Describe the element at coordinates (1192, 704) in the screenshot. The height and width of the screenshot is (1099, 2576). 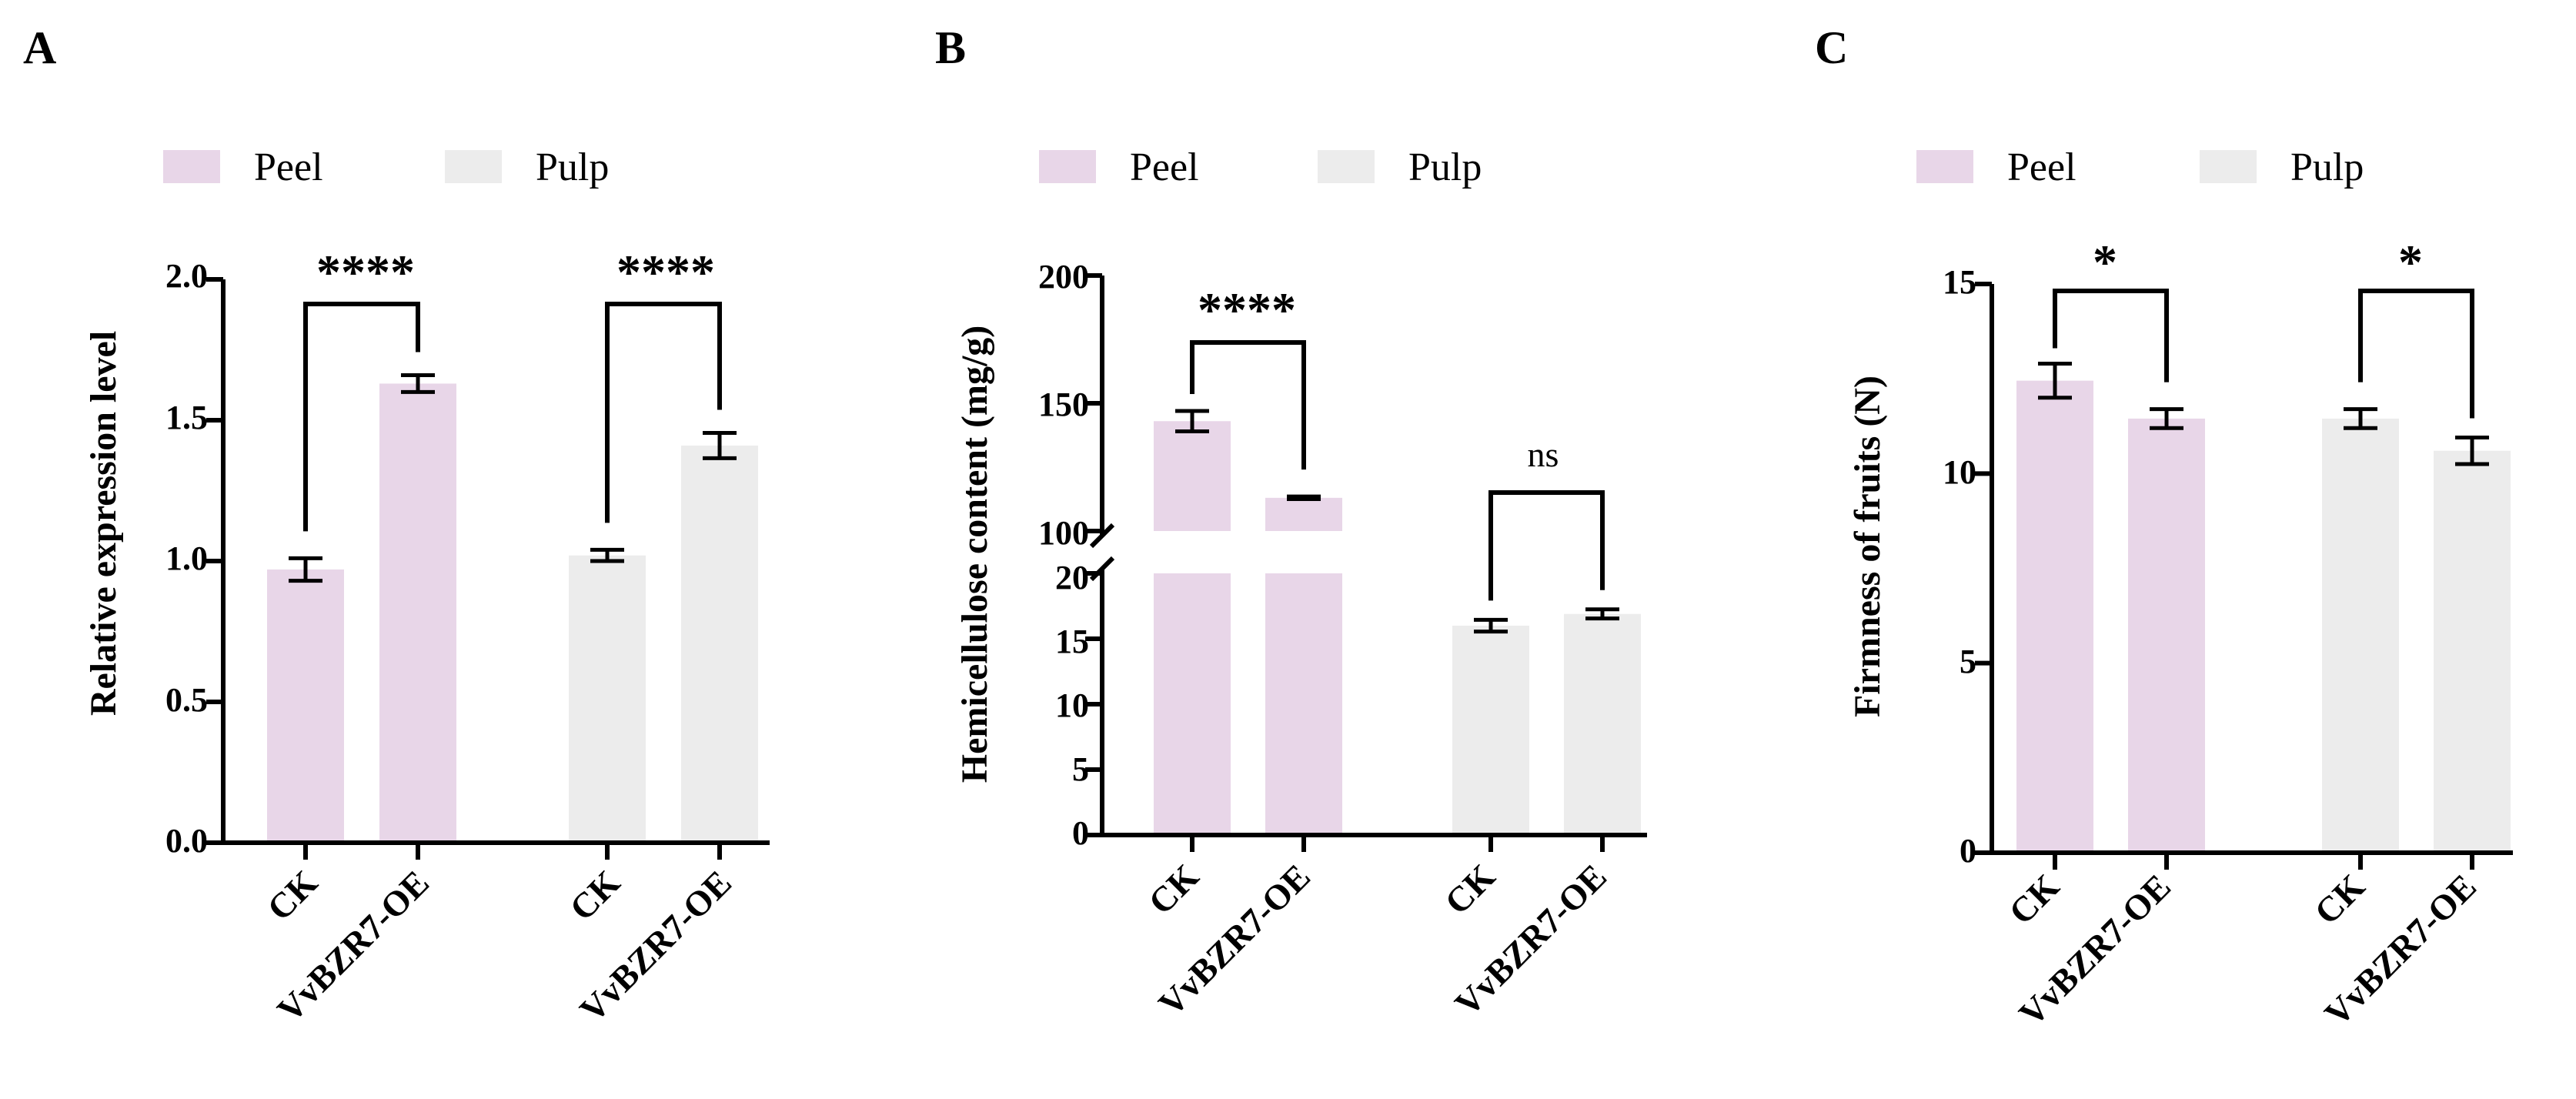
I see `bar-b-peel-ck-lower` at that location.